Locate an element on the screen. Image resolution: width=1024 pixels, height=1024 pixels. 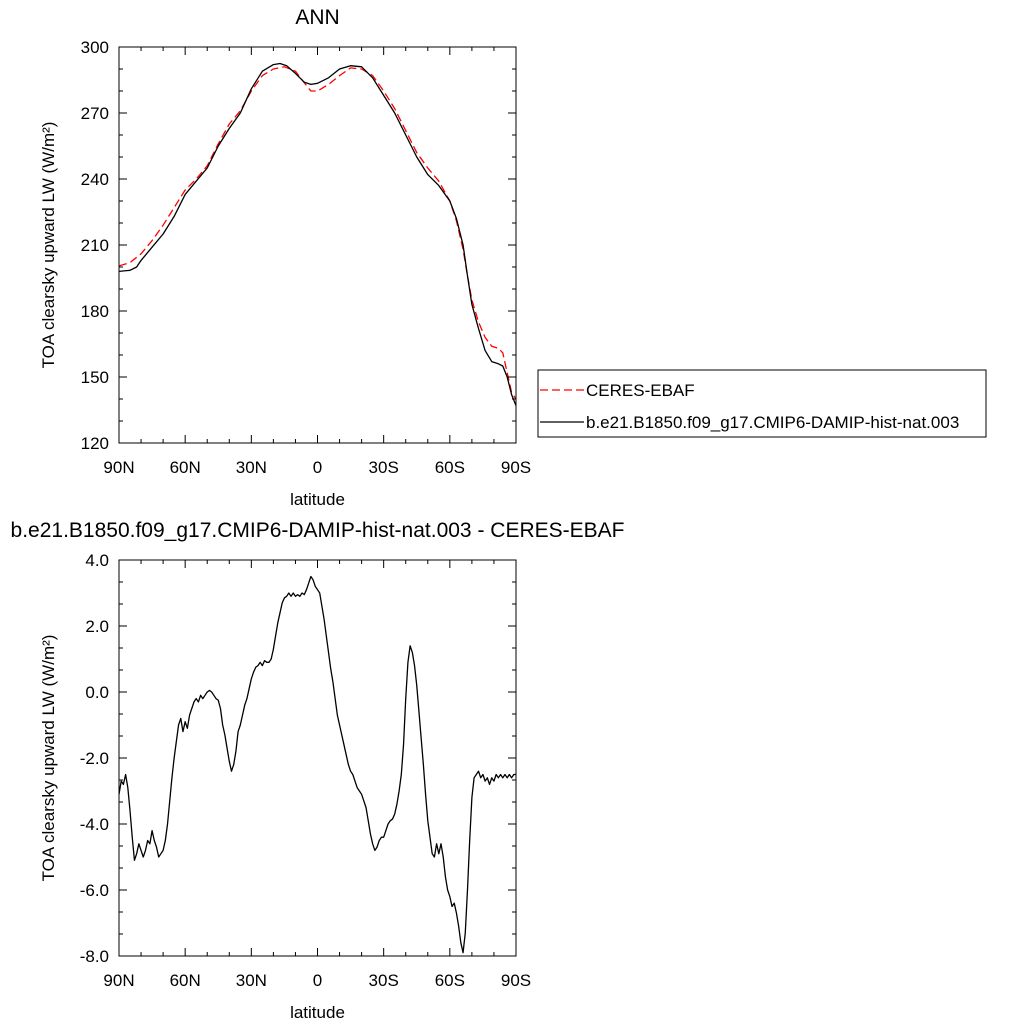
legend-label: CERES-EBAF is located at coordinates (640, 390).